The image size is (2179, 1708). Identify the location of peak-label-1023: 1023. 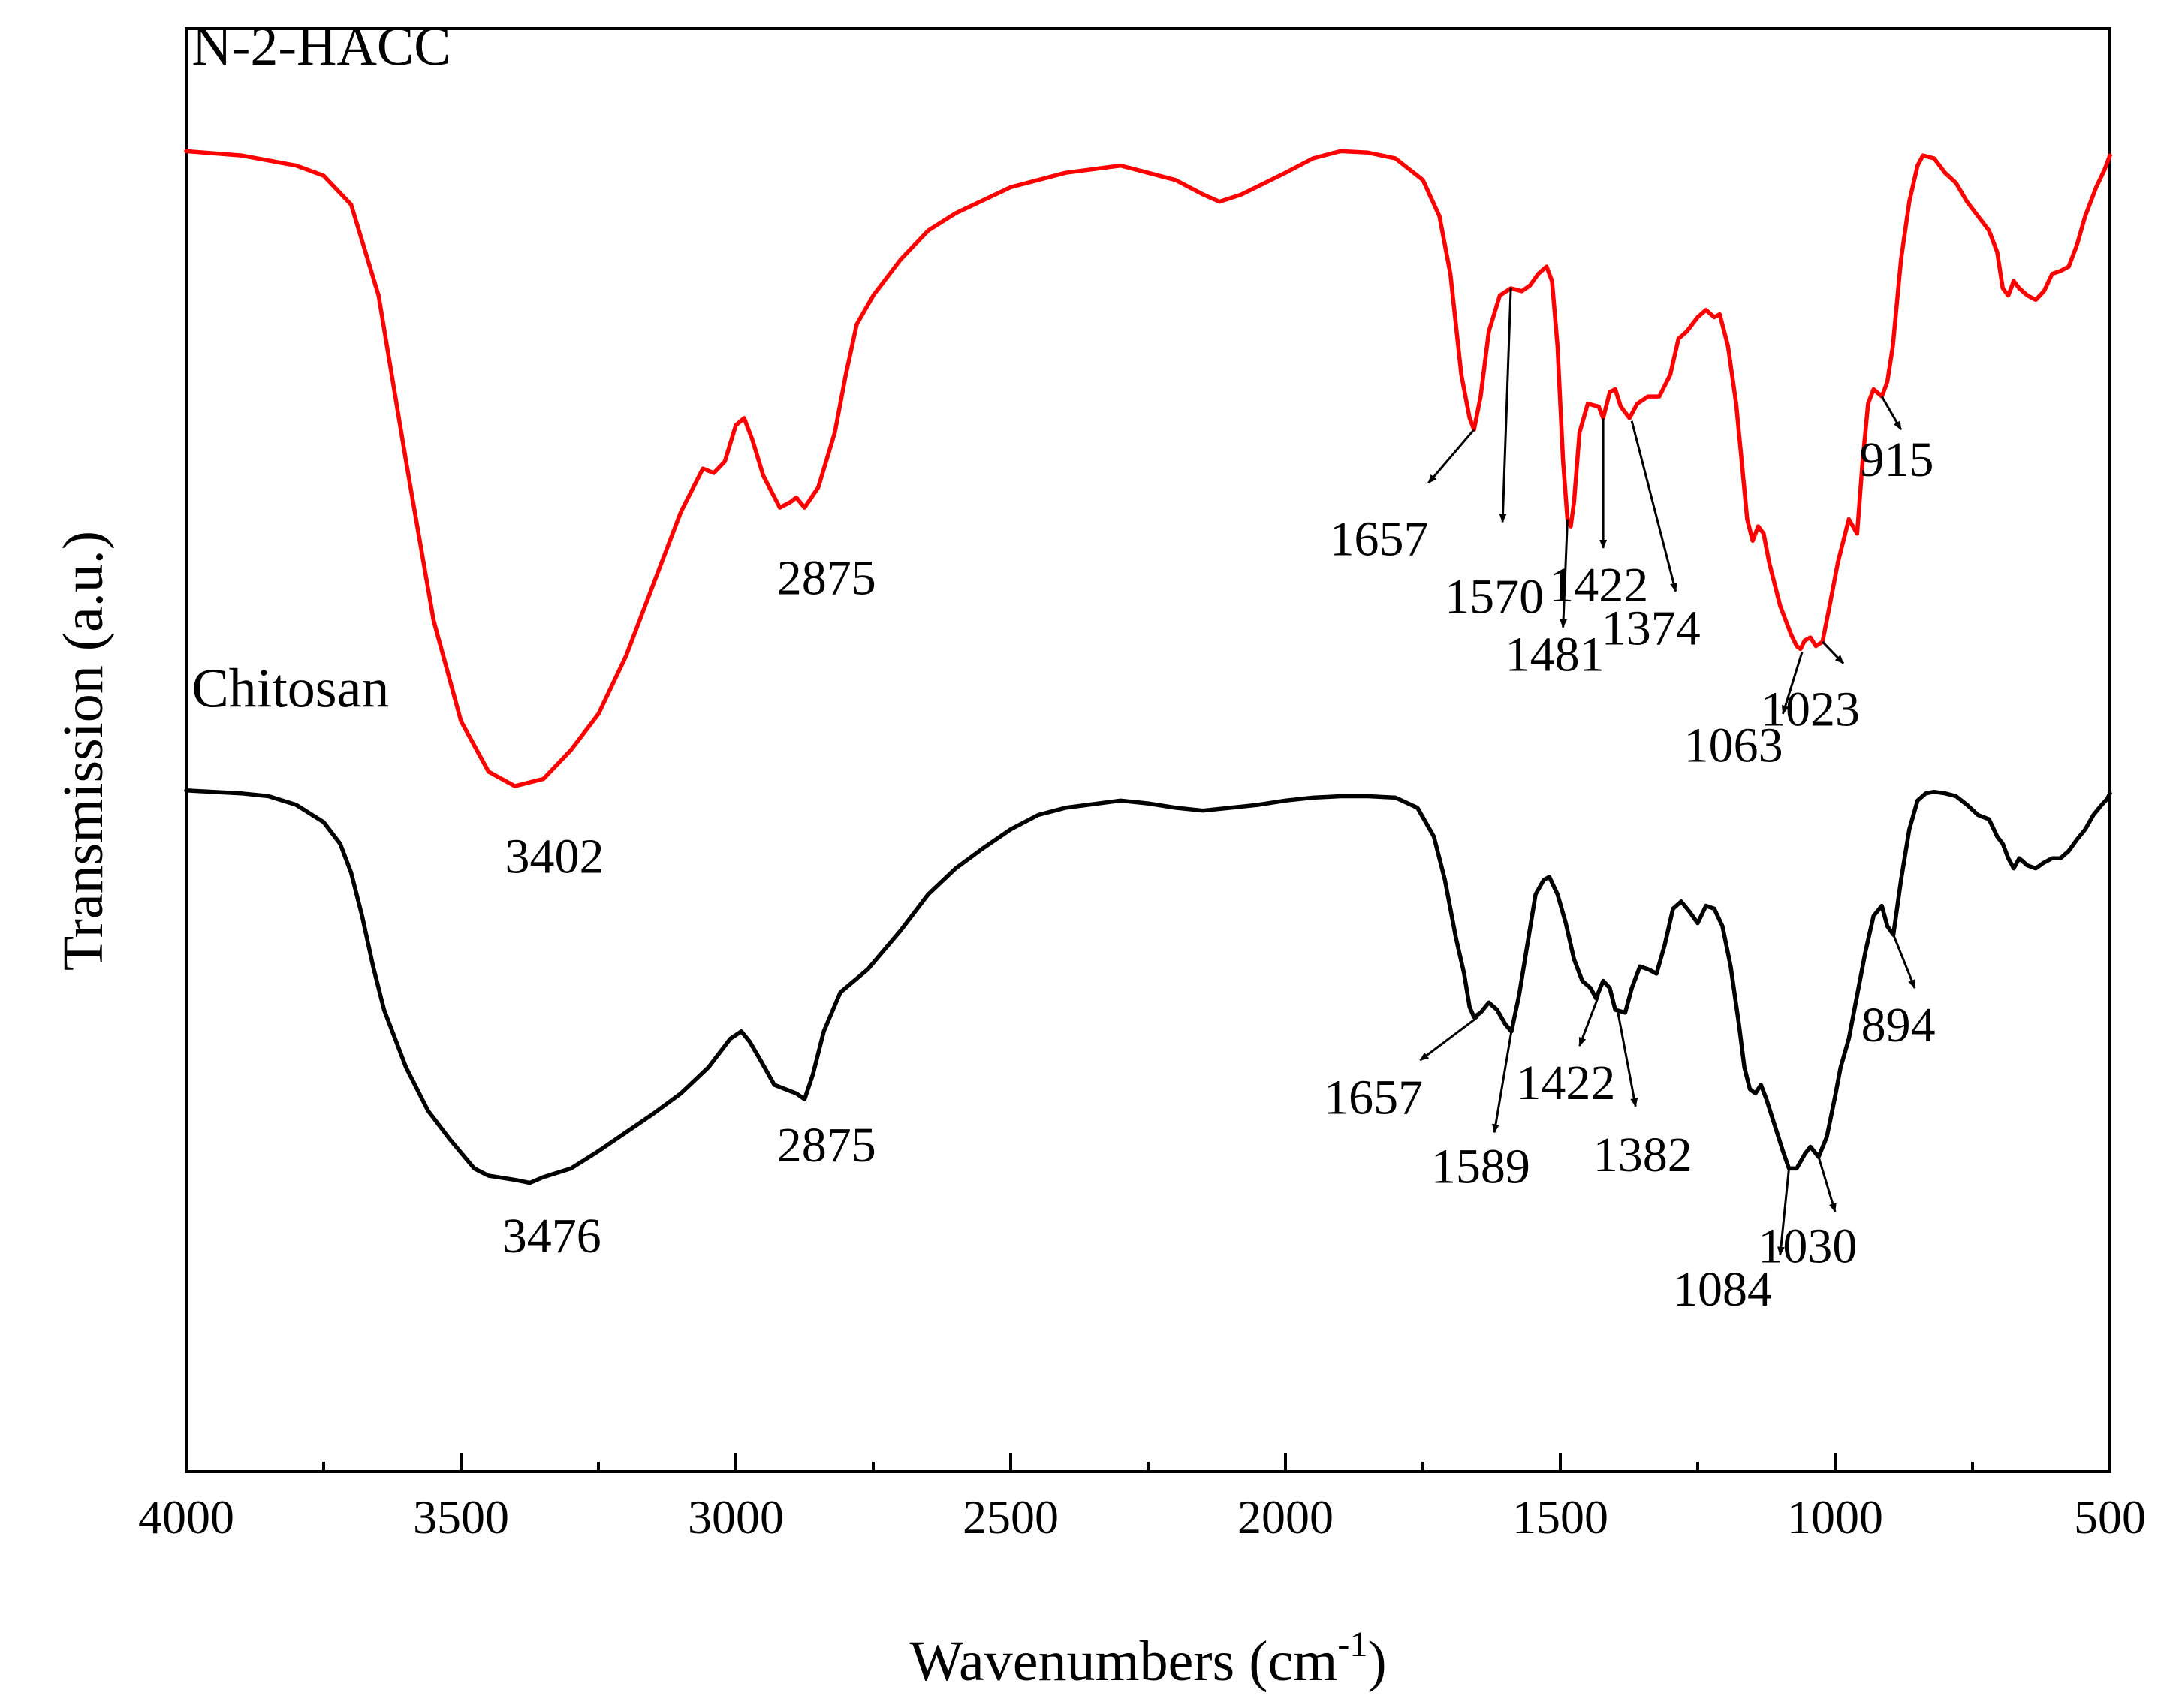
(1810, 709).